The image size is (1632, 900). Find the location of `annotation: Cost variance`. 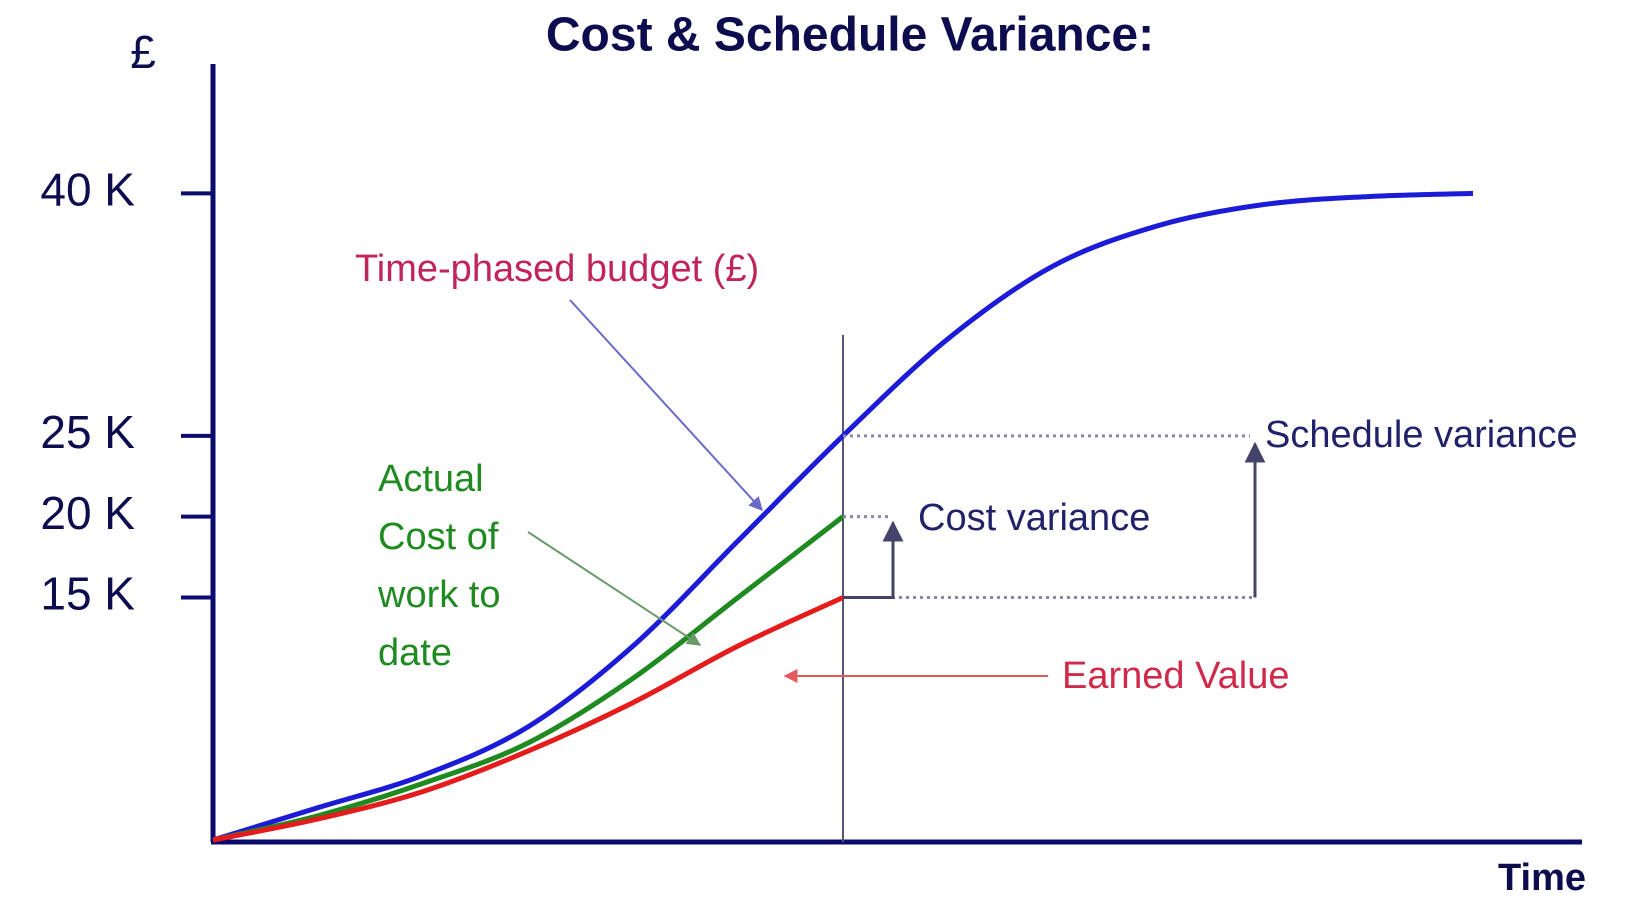

annotation: Cost variance is located at coordinates (1034, 517).